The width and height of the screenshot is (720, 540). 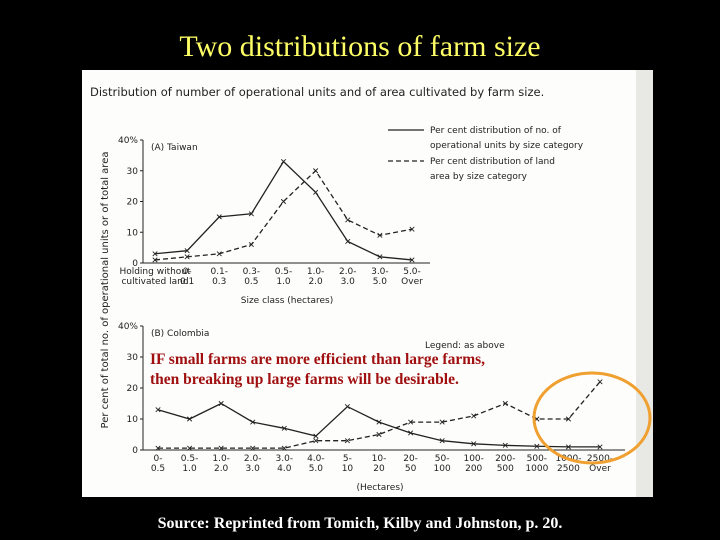 I want to click on x-axis-label: Size class (hectares), so click(x=287, y=301).